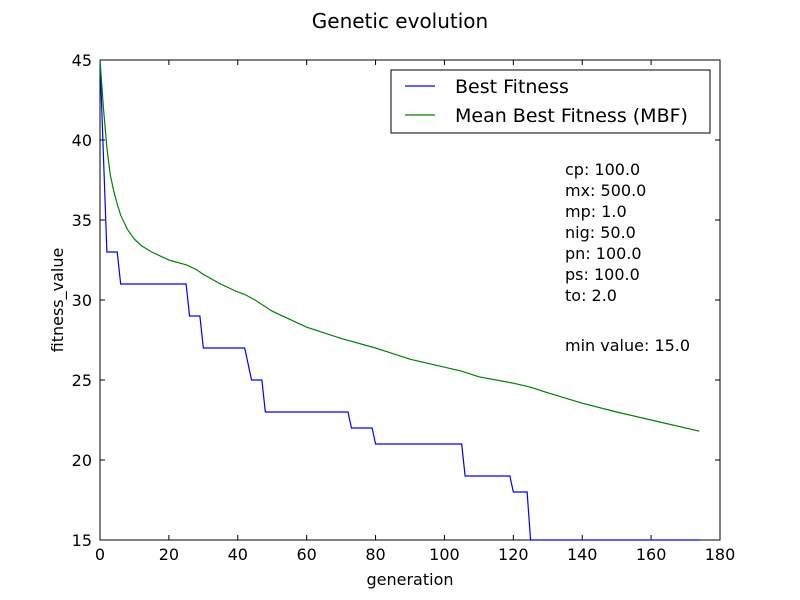 This screenshot has height=600, width=800. Describe the element at coordinates (82, 60) in the screenshot. I see `y-tick-label: 45` at that location.